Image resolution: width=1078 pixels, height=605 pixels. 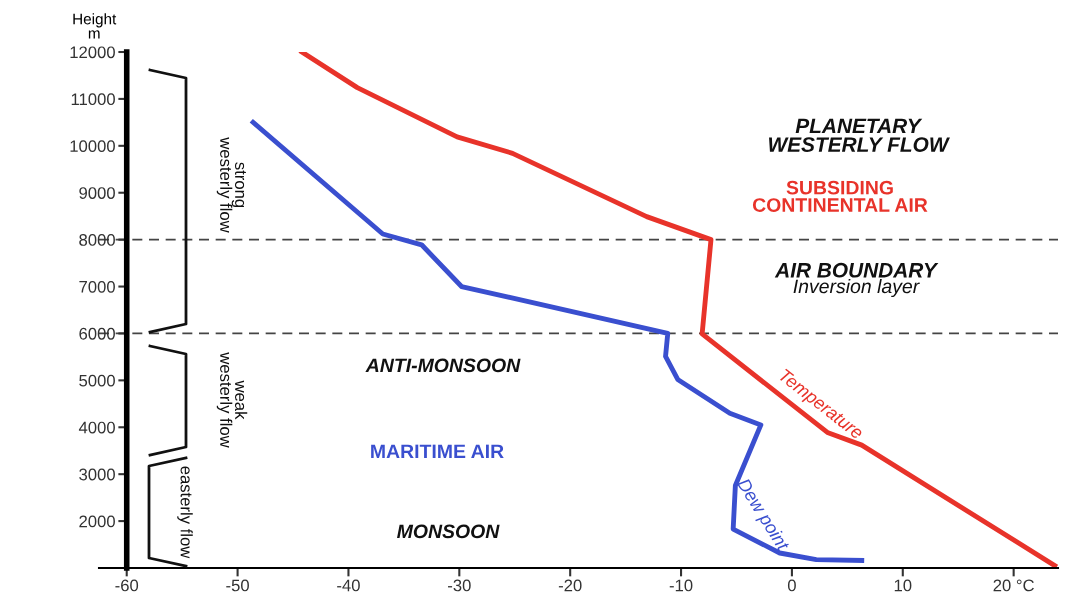 I want to click on annotation: SUBSIDING CONTINENTAL AIR, so click(x=840, y=196).